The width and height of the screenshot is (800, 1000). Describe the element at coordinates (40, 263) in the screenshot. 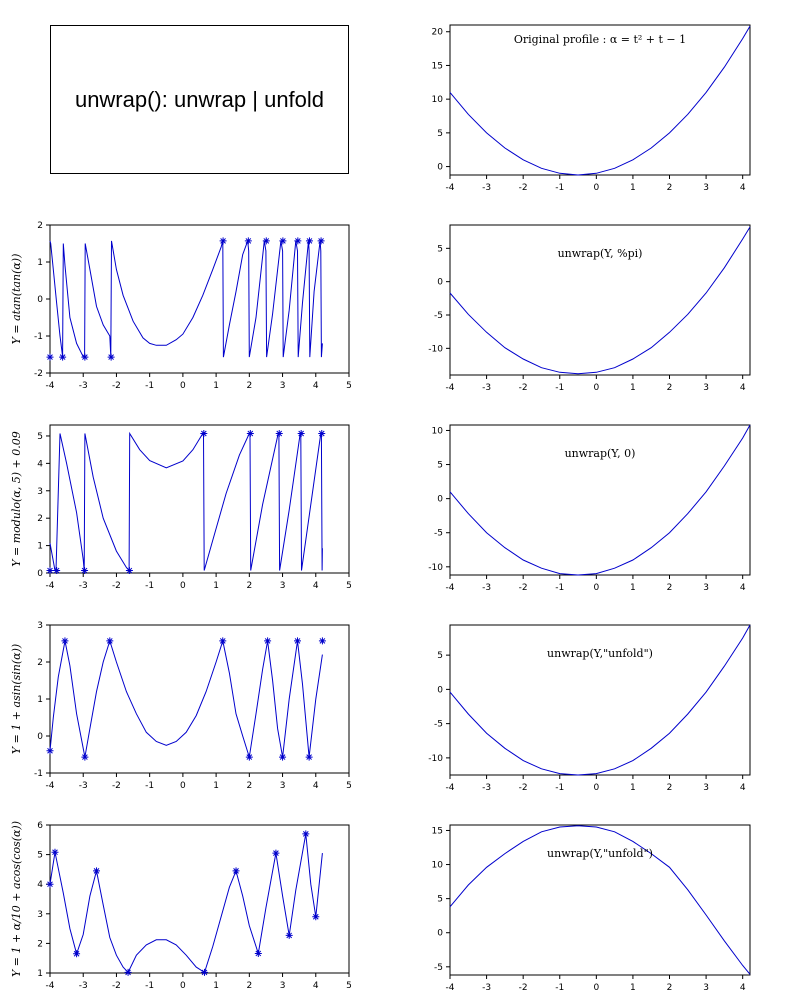

I see `y-tick-label: 1` at that location.